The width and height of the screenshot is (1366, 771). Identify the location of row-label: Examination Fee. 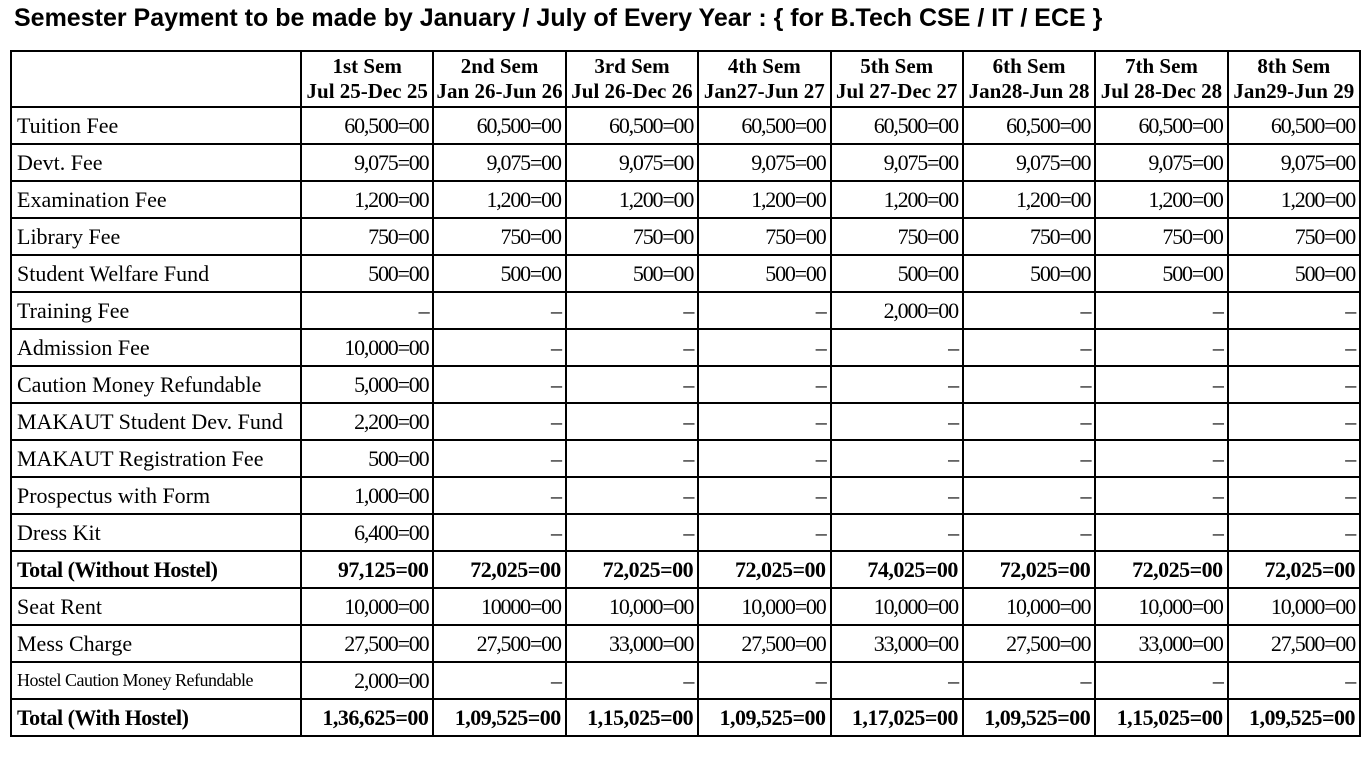
(156, 199).